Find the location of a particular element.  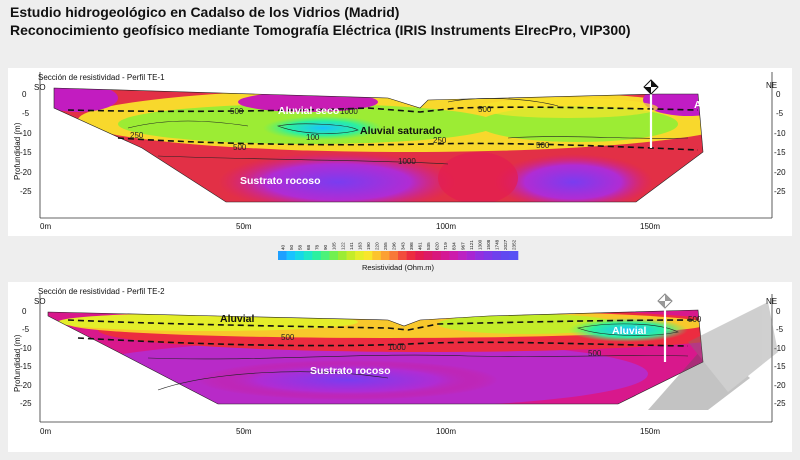

colorbar-tick: 163 is located at coordinates (359, 246).